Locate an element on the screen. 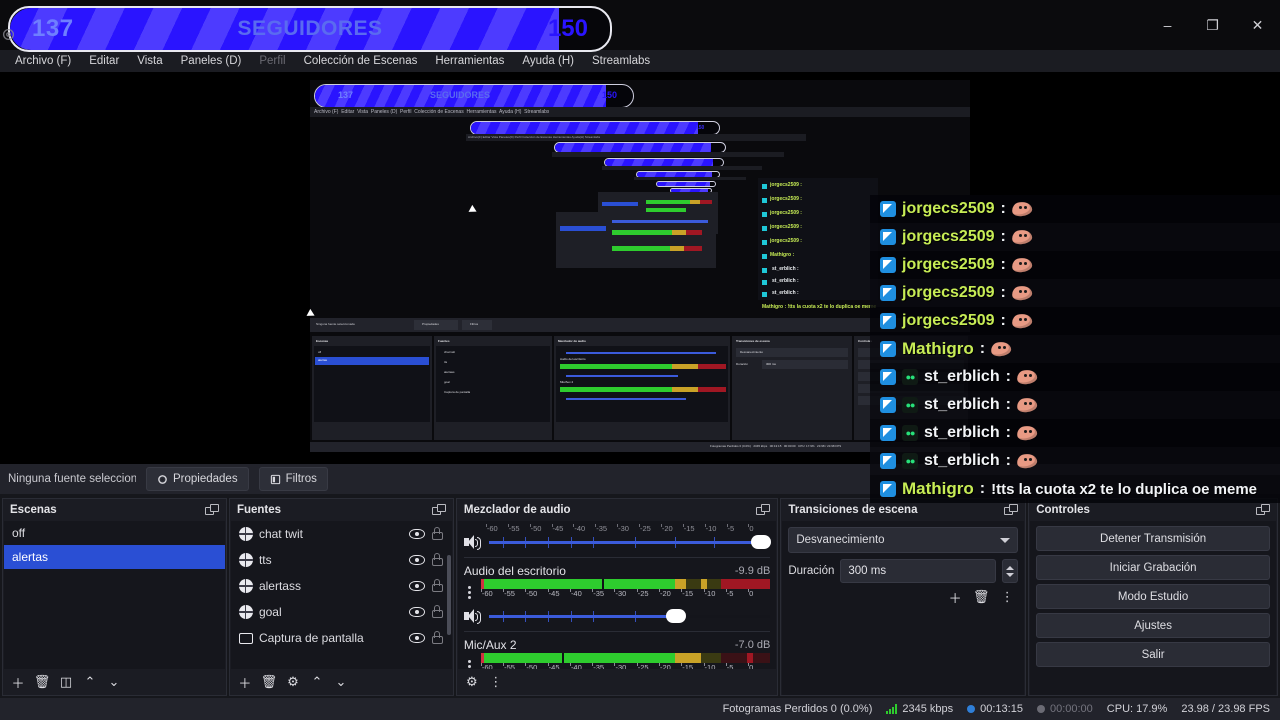  mixer-menu-icon: ⋮ is located at coordinates (496, 681).